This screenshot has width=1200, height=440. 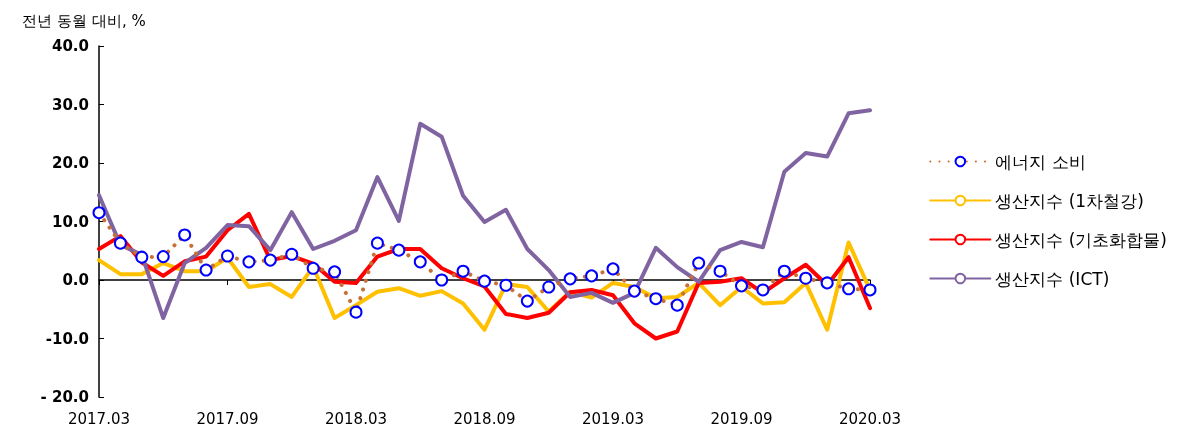 I want to click on y-axis-title: 전년 동월 대비, %, so click(x=84, y=20).